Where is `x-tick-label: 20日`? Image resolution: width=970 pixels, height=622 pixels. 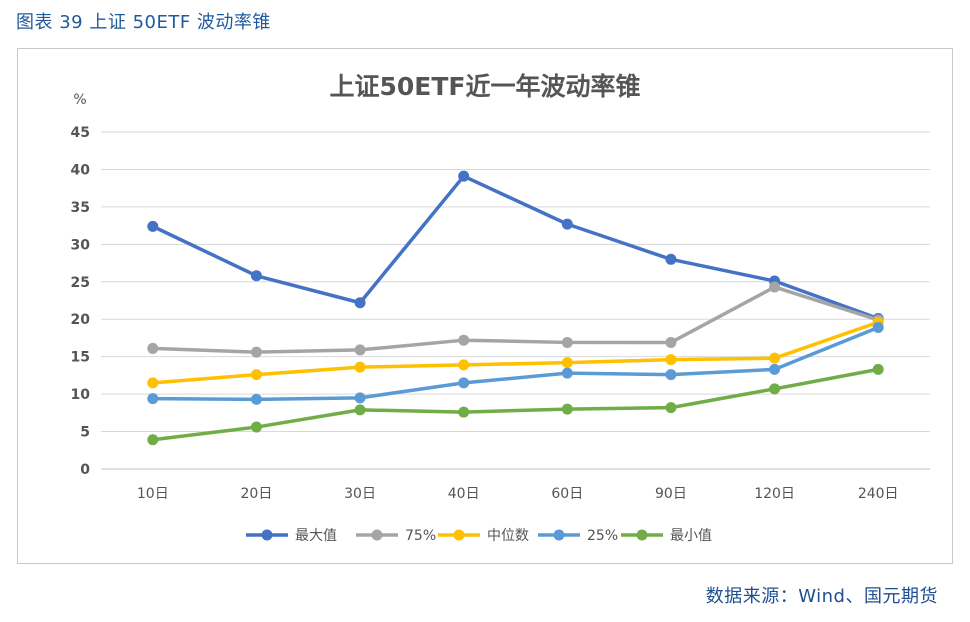
x-tick-label: 20日 is located at coordinates (257, 494).